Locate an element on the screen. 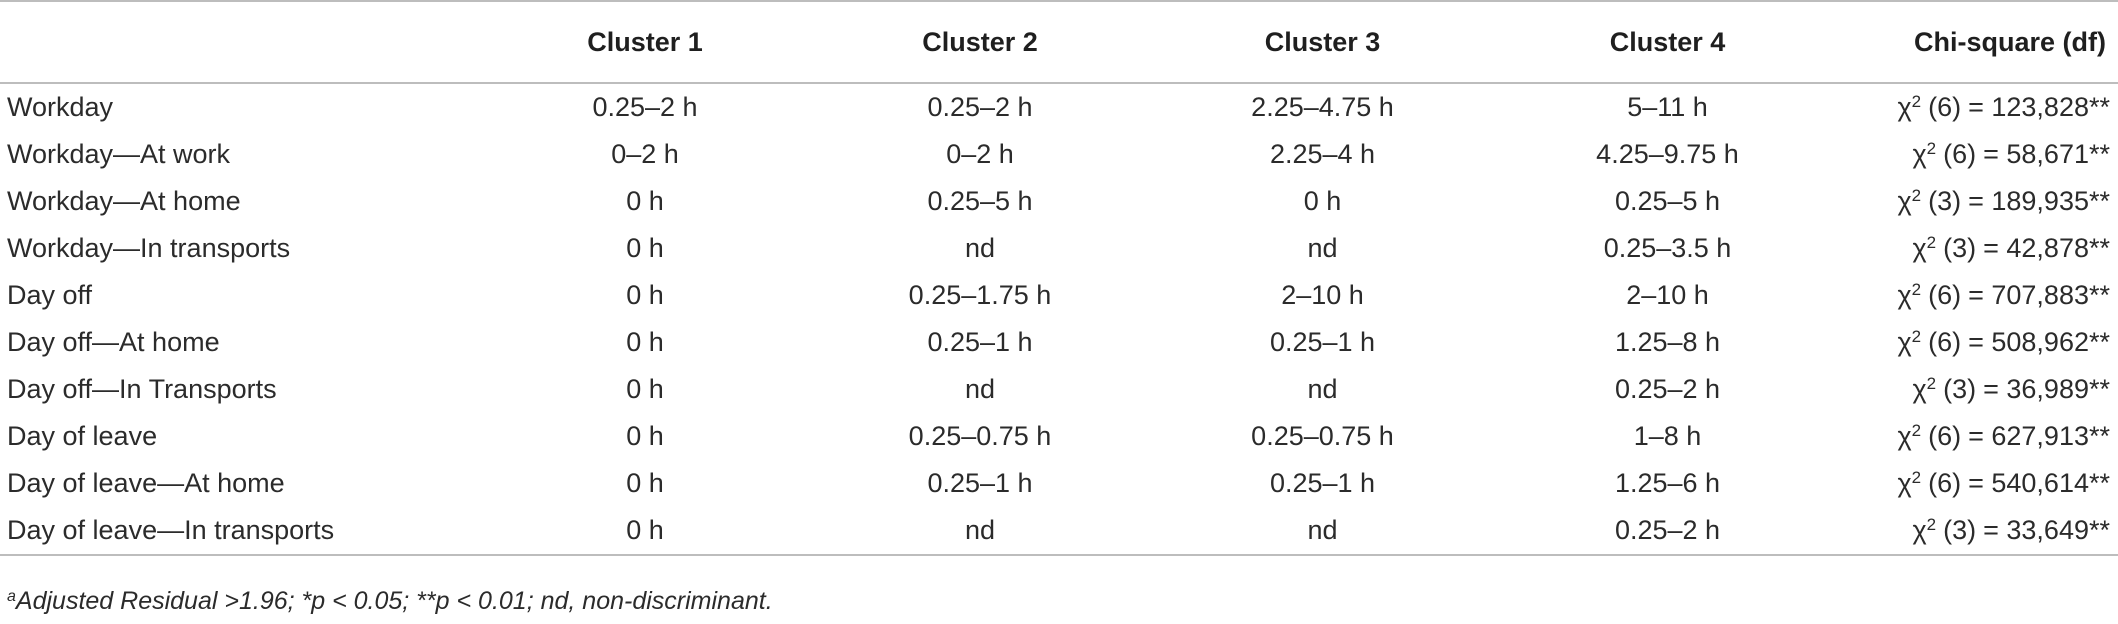 The height and width of the screenshot is (624, 2118). cluster-4-cell: 1.25–8 h is located at coordinates (1667, 342).